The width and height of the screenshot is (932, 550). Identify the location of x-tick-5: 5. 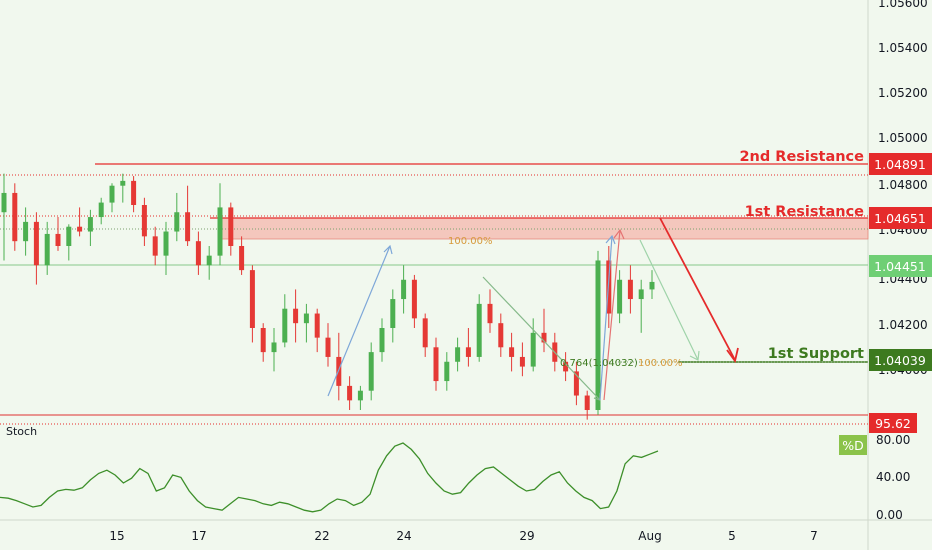
(732, 536).